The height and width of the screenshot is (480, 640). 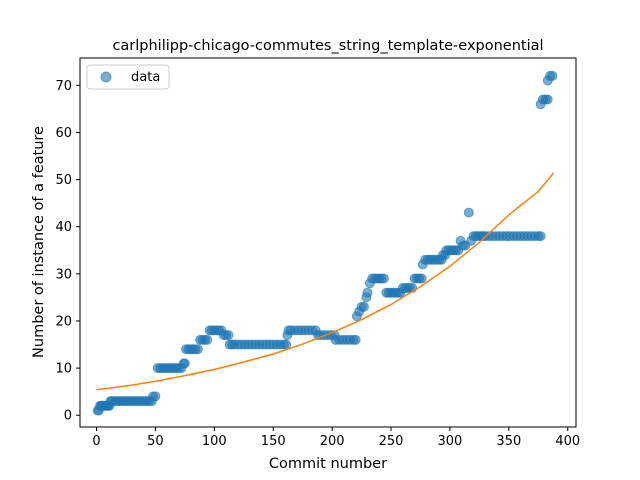 I want to click on y-tick-label: 50, so click(x=63, y=180).